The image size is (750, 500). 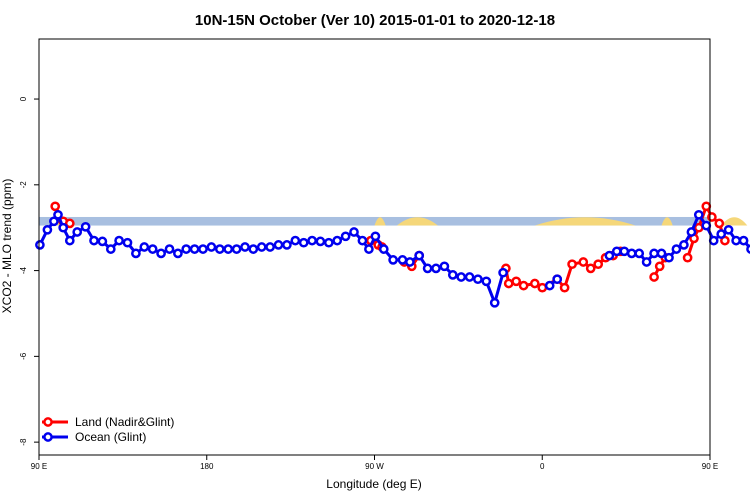 What do you see at coordinates (207, 466) in the screenshot?
I see `x-tick-label: 180` at bounding box center [207, 466].